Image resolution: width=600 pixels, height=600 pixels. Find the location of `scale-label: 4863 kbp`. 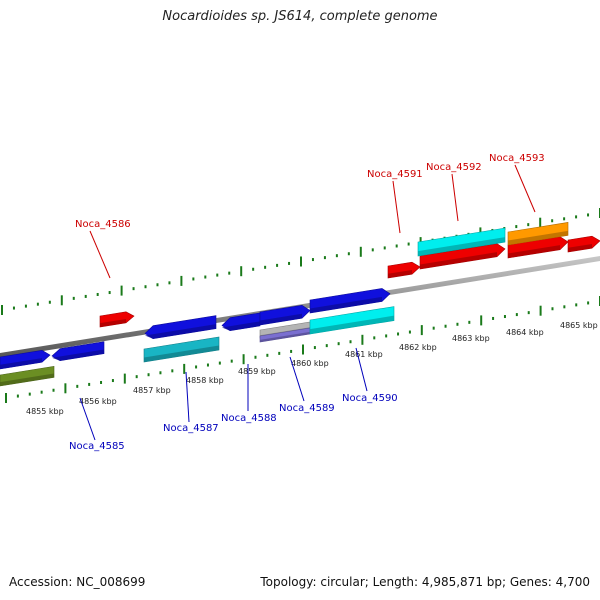

scale-label: 4863 kbp is located at coordinates (471, 338).